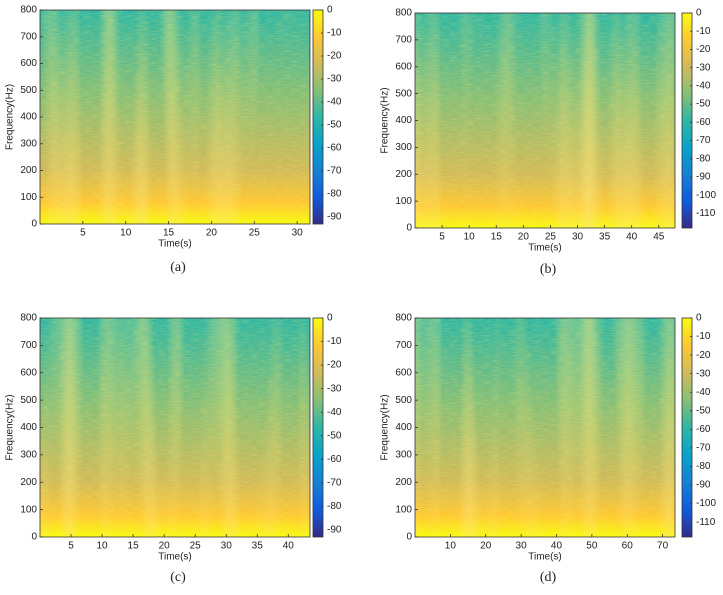  What do you see at coordinates (175, 244) in the screenshot?
I see `x-axis-label: Time(s)` at bounding box center [175, 244].